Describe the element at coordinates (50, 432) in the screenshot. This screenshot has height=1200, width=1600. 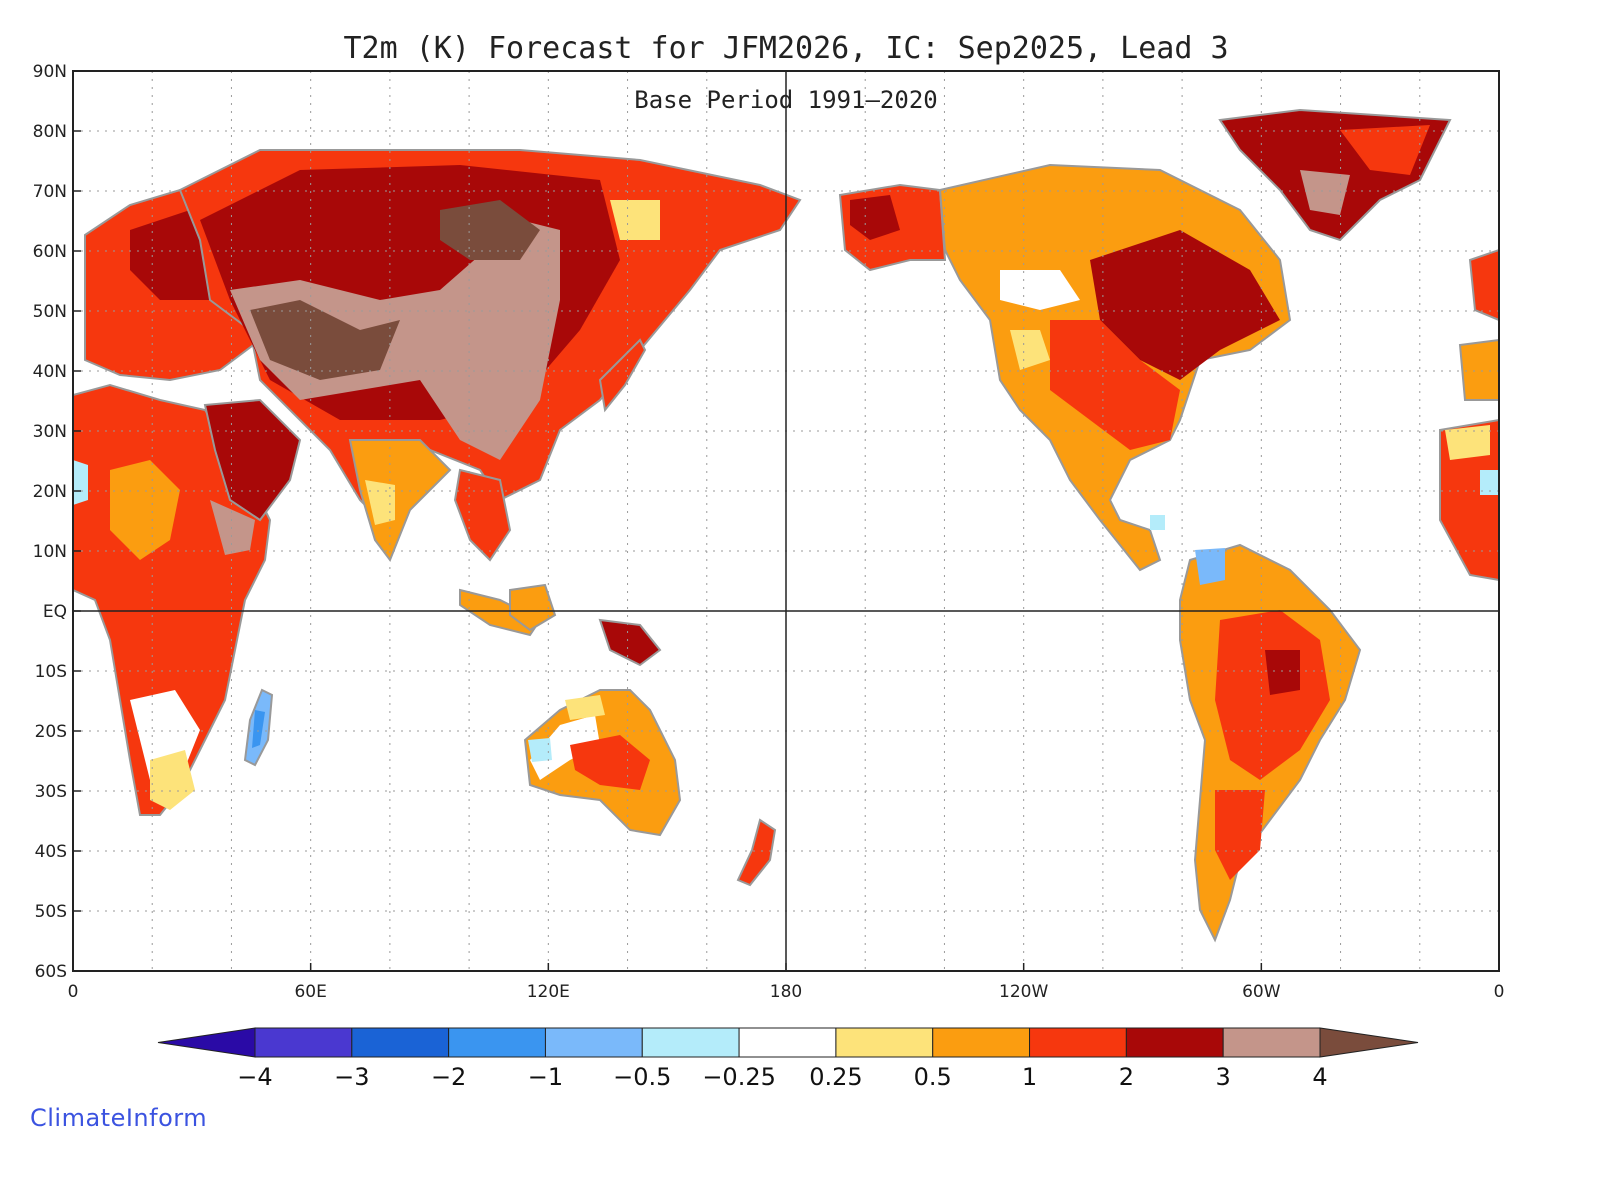
I see `lat-label: 30N` at that location.